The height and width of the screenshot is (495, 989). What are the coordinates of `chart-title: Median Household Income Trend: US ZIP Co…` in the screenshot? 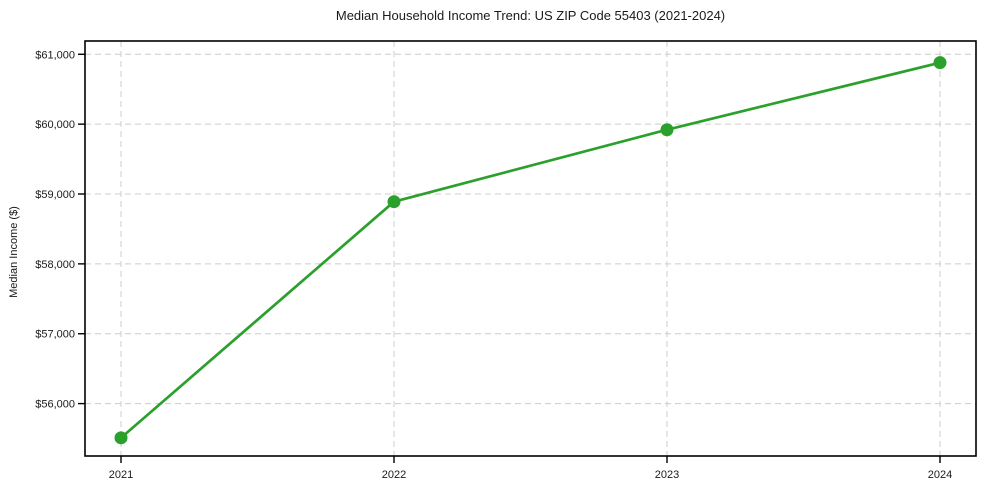 It's located at (530, 15).